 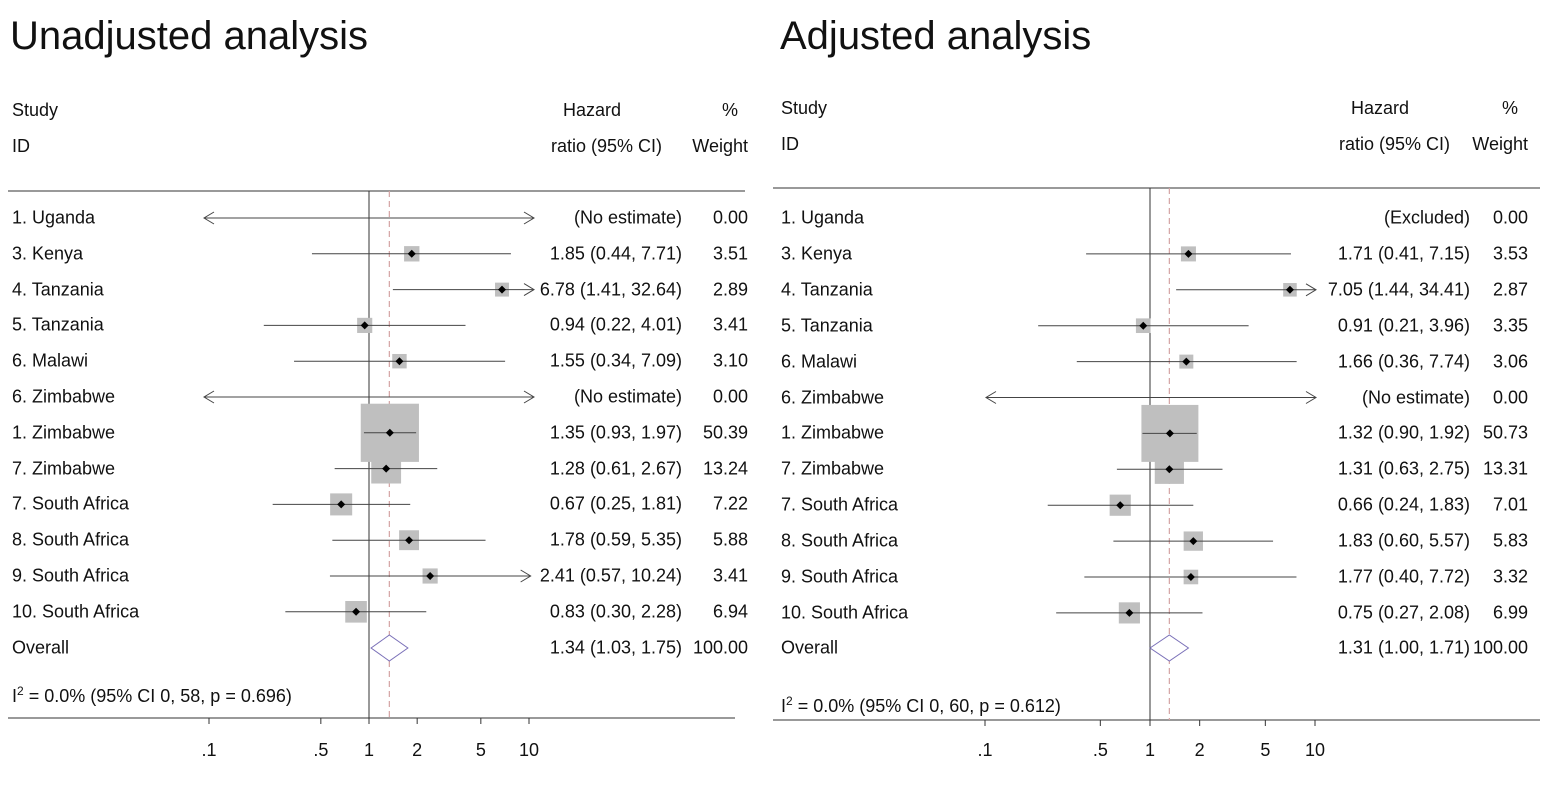 What do you see at coordinates (921, 705) in the screenshot?
I see `heterogeneity-statistic: I2 = 0.0% (95% CI 0, 60, p = 0.612)` at bounding box center [921, 705].